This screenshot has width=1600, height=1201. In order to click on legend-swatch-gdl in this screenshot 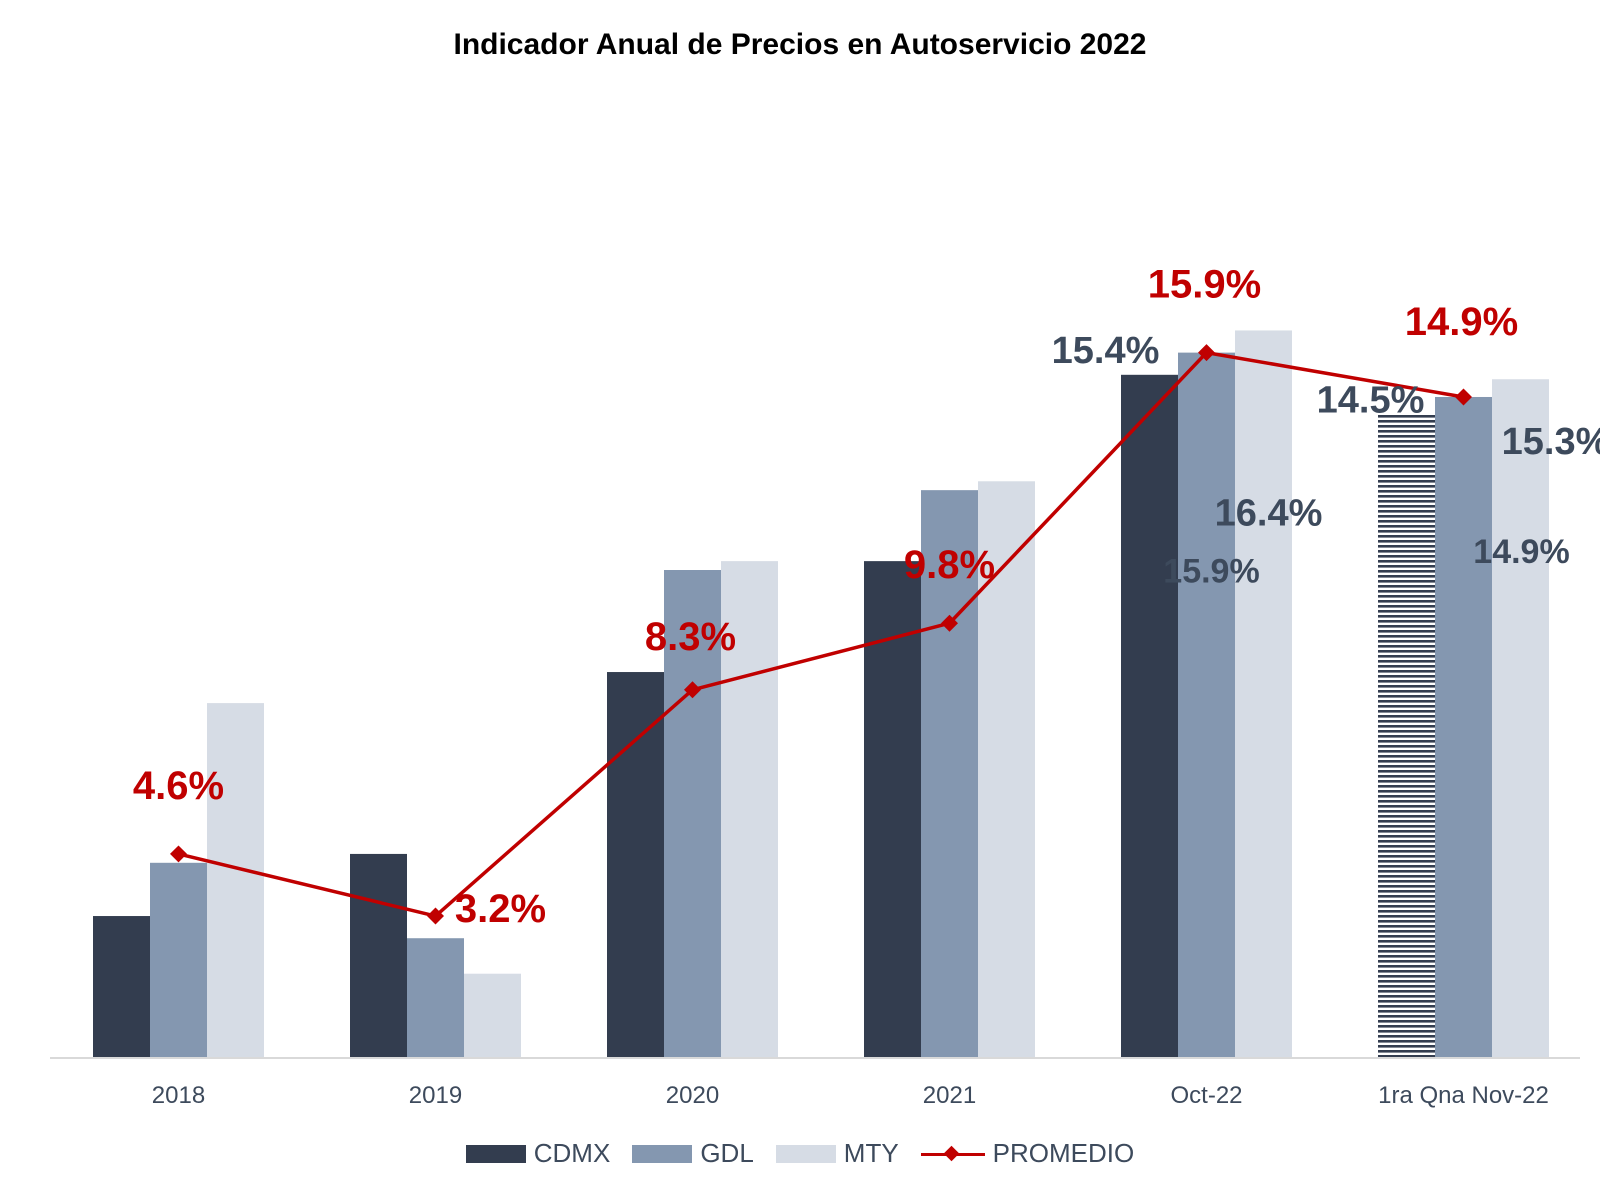, I will do `click(662, 1153)`.